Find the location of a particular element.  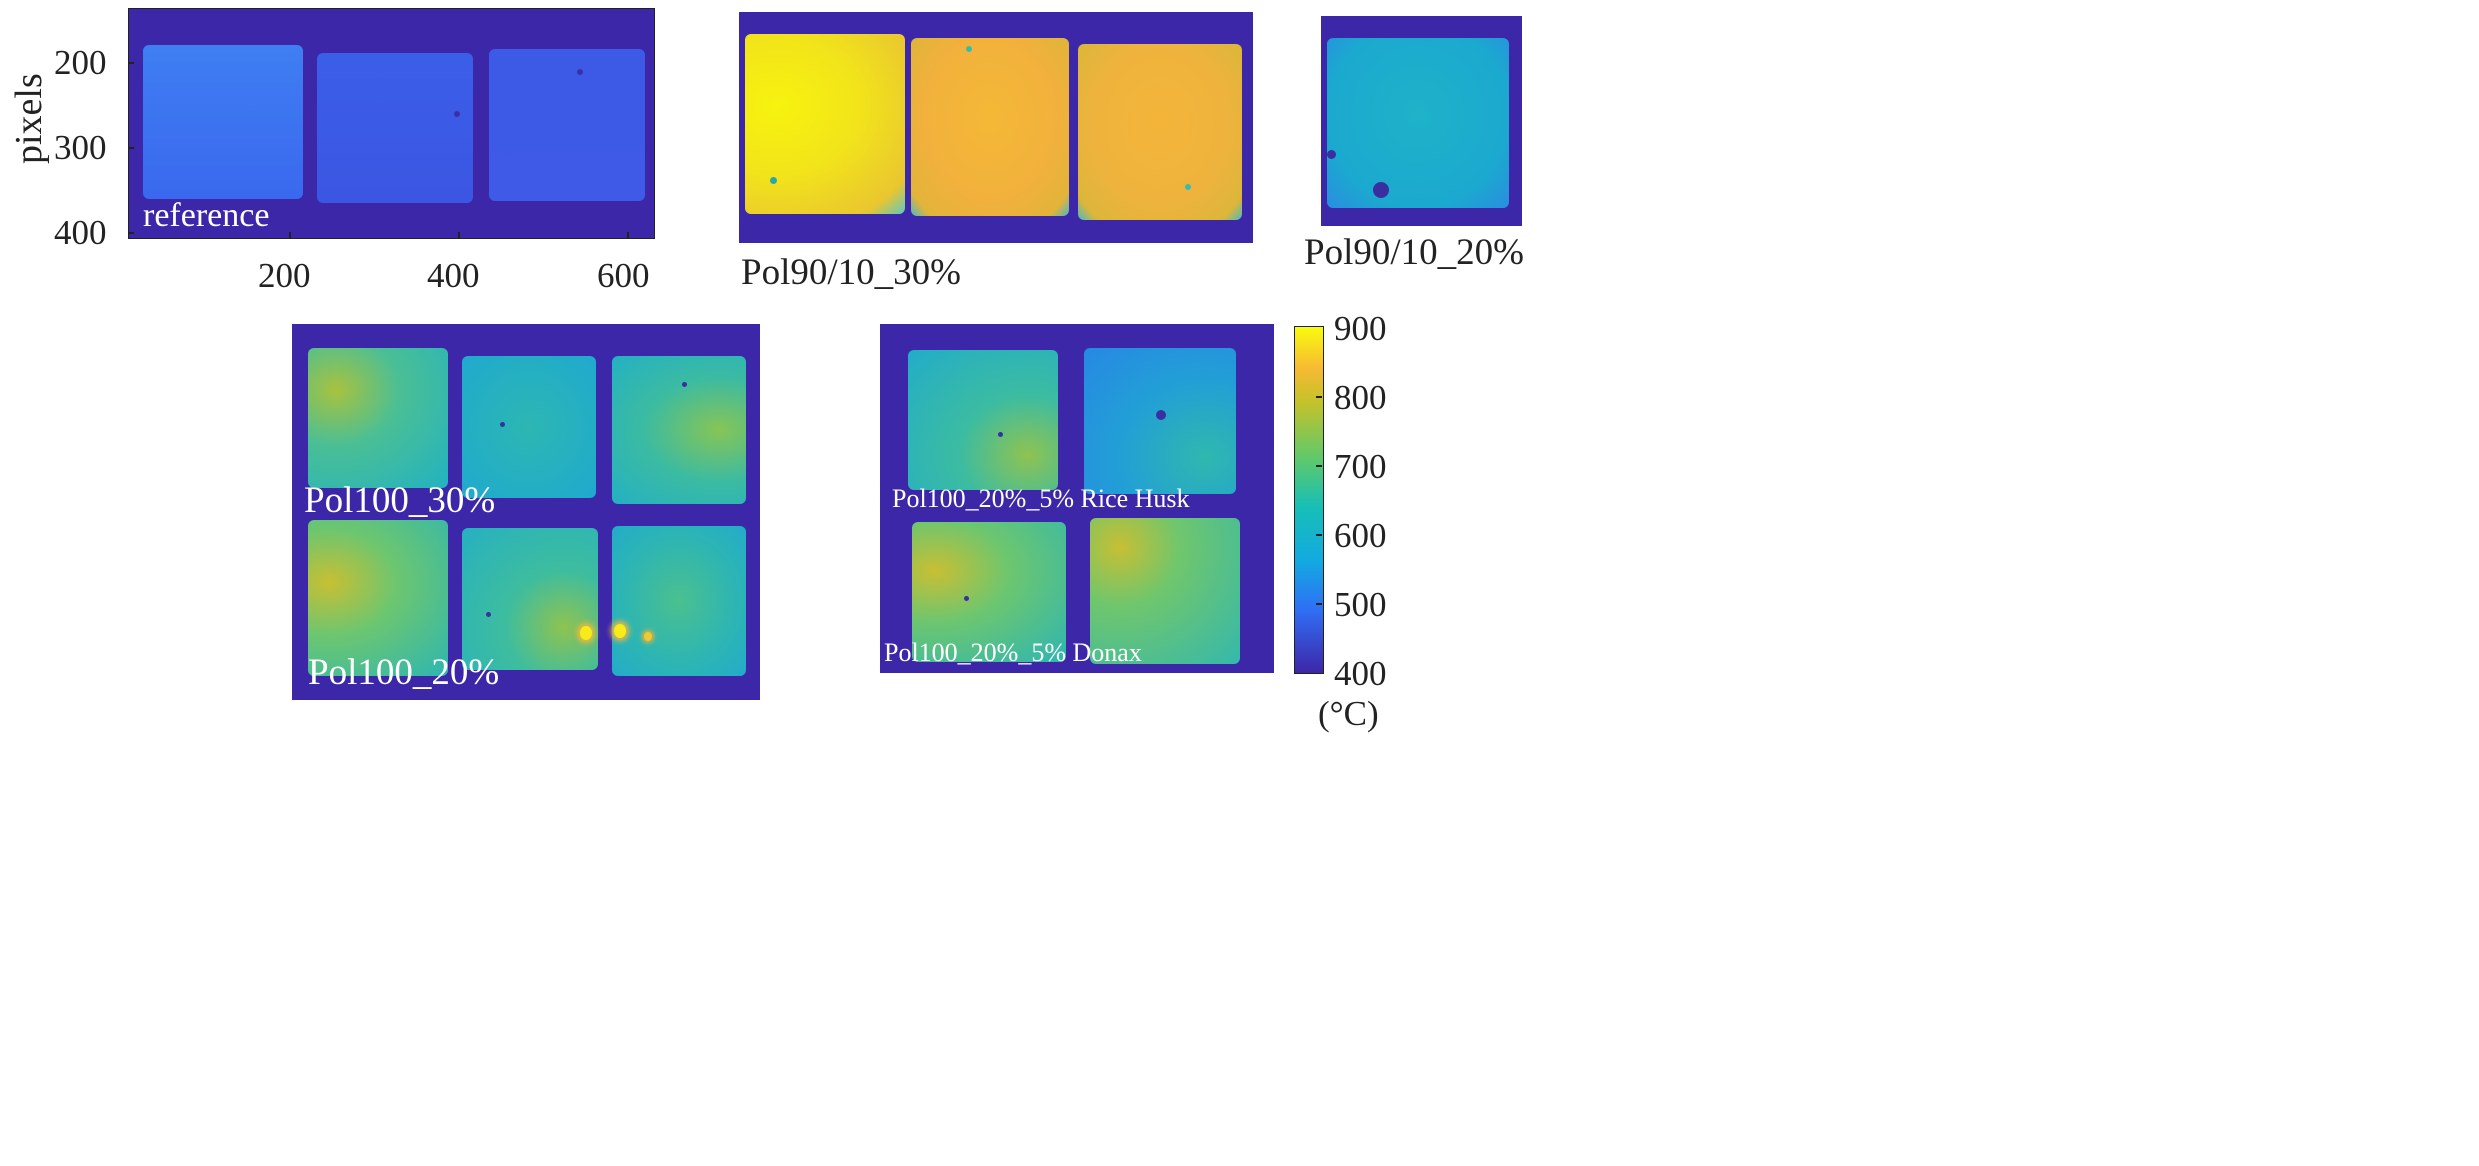

y-axis-label: pixels is located at coordinates (29, 118).